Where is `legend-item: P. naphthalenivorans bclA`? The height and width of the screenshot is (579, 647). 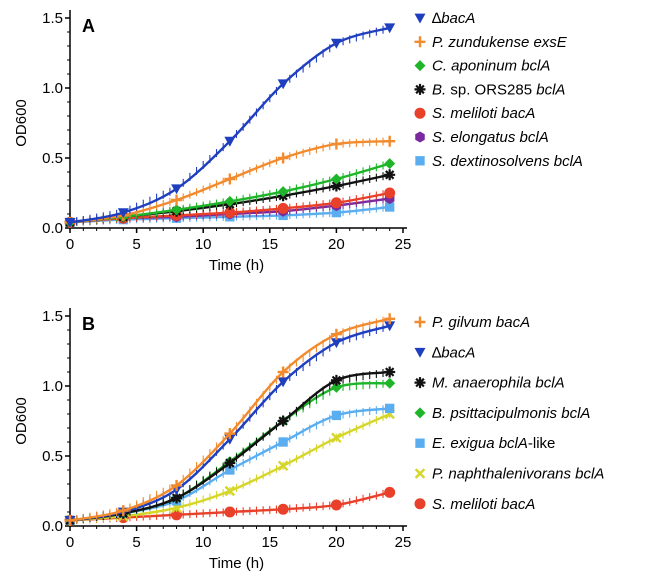
legend-item: P. naphthalenivorans bclA is located at coordinates (509, 474).